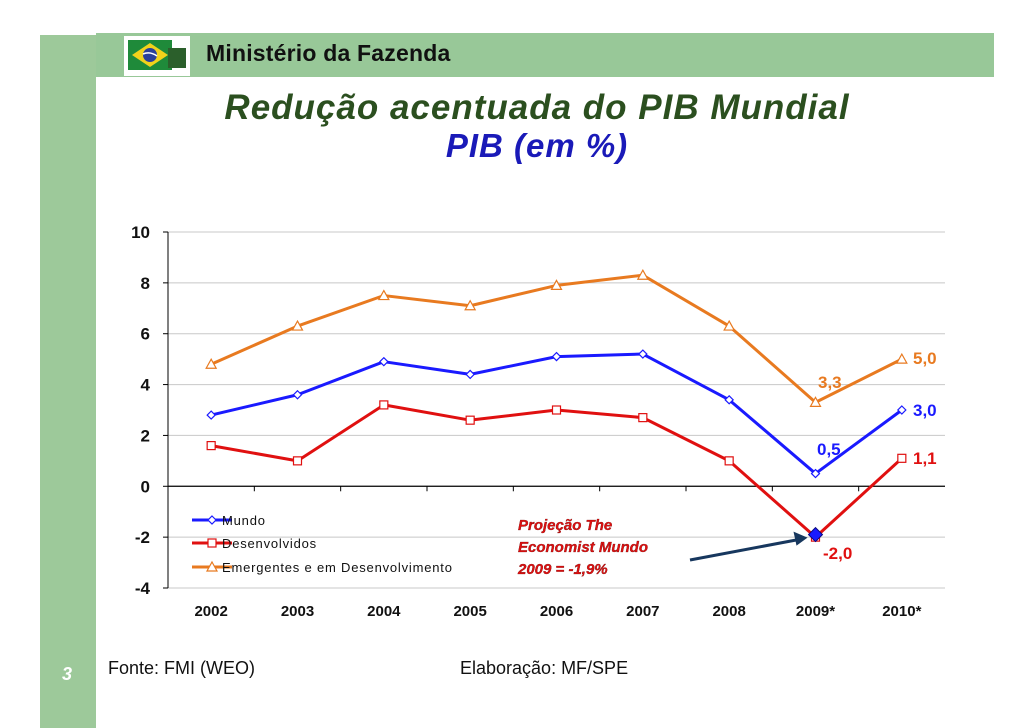 The width and height of the screenshot is (1030, 728). What do you see at coordinates (562, 569) in the screenshot?
I see `projection-note: 2009 = -1,9%` at bounding box center [562, 569].